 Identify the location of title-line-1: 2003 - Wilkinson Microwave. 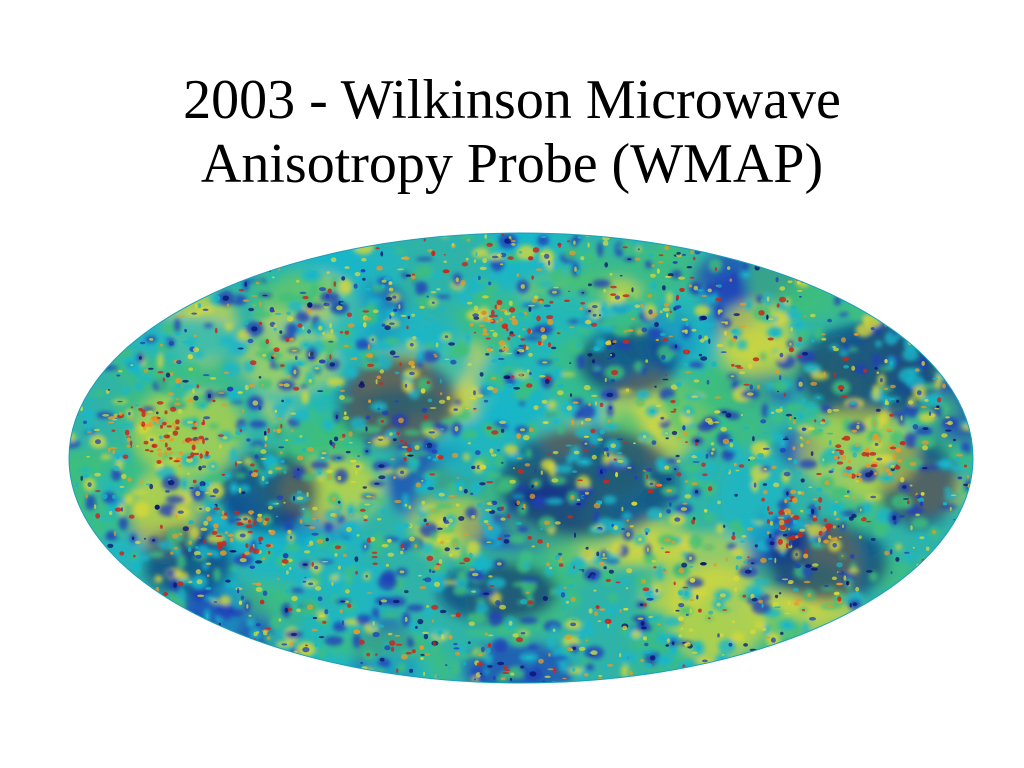
(512, 100).